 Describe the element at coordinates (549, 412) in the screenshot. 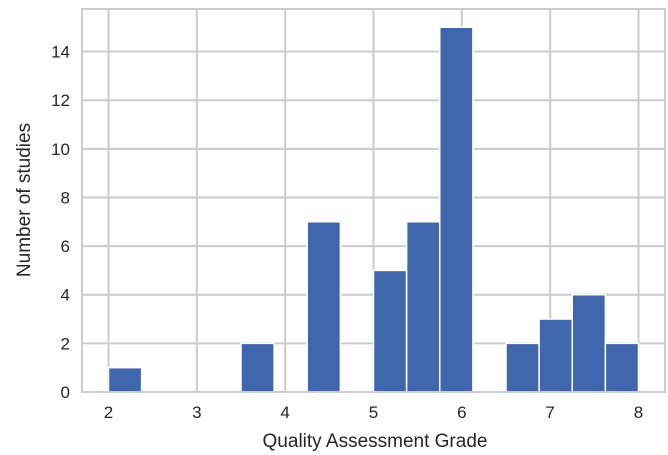

I see `x-tick-label: 7` at that location.